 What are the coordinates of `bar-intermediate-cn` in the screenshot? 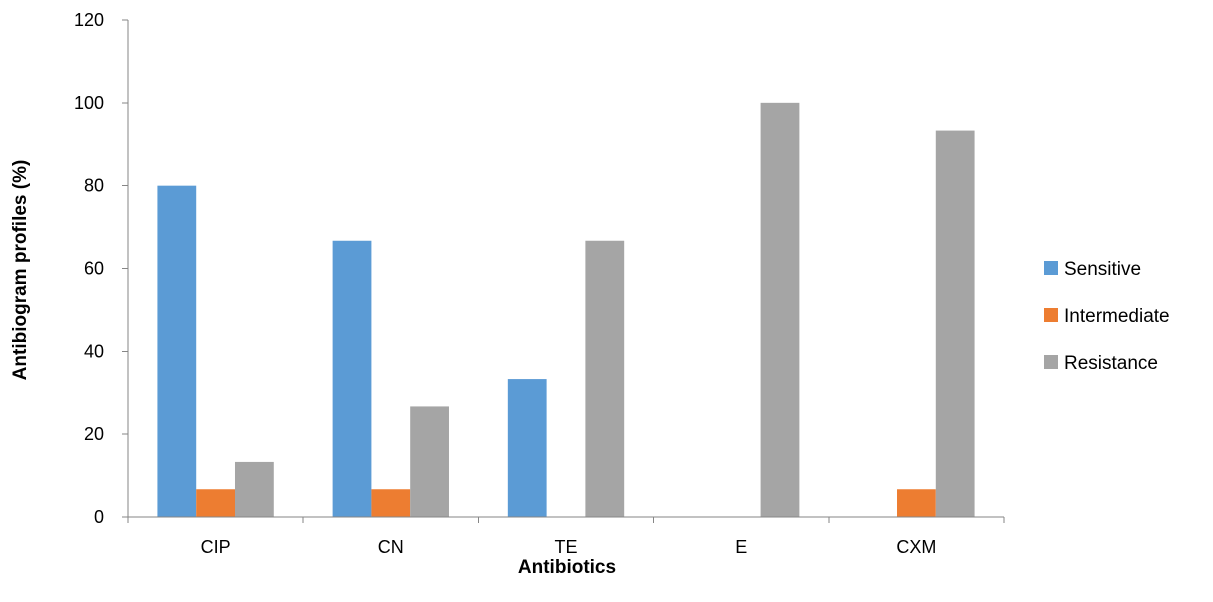 It's located at (391, 503).